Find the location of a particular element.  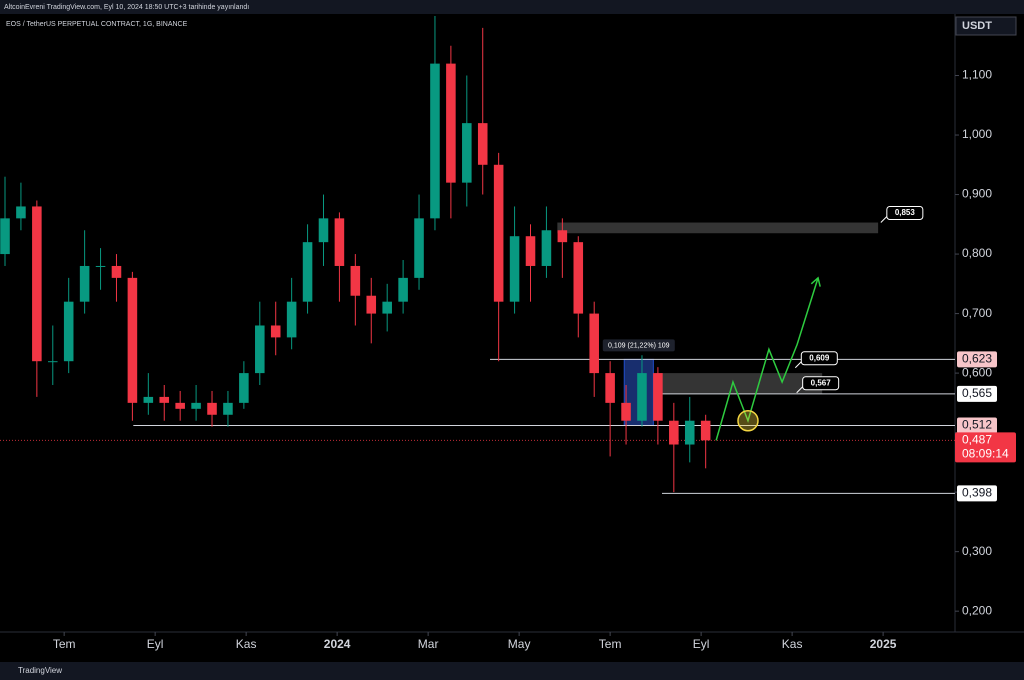

y-tick-label: 0,900 is located at coordinates (977, 194).